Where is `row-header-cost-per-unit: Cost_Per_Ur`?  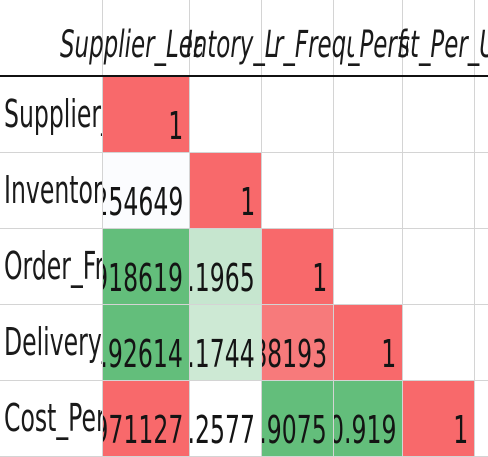 row-header-cost-per-unit: Cost_Per_Ur is located at coordinates (53, 418).